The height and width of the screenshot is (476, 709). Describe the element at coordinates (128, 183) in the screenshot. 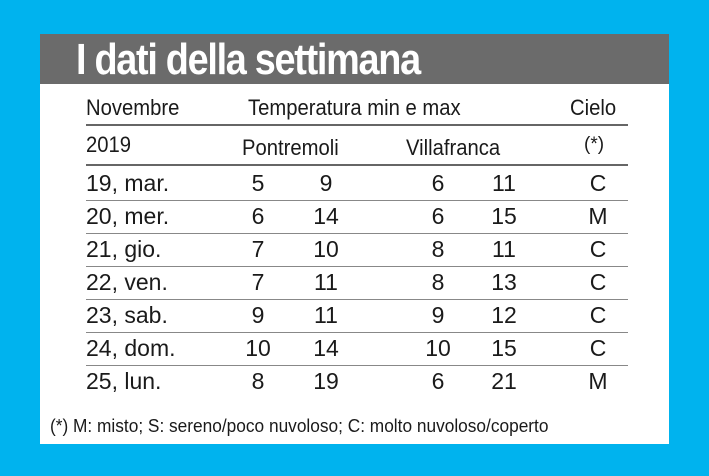

I see `day-cell: 19, mar.` at that location.